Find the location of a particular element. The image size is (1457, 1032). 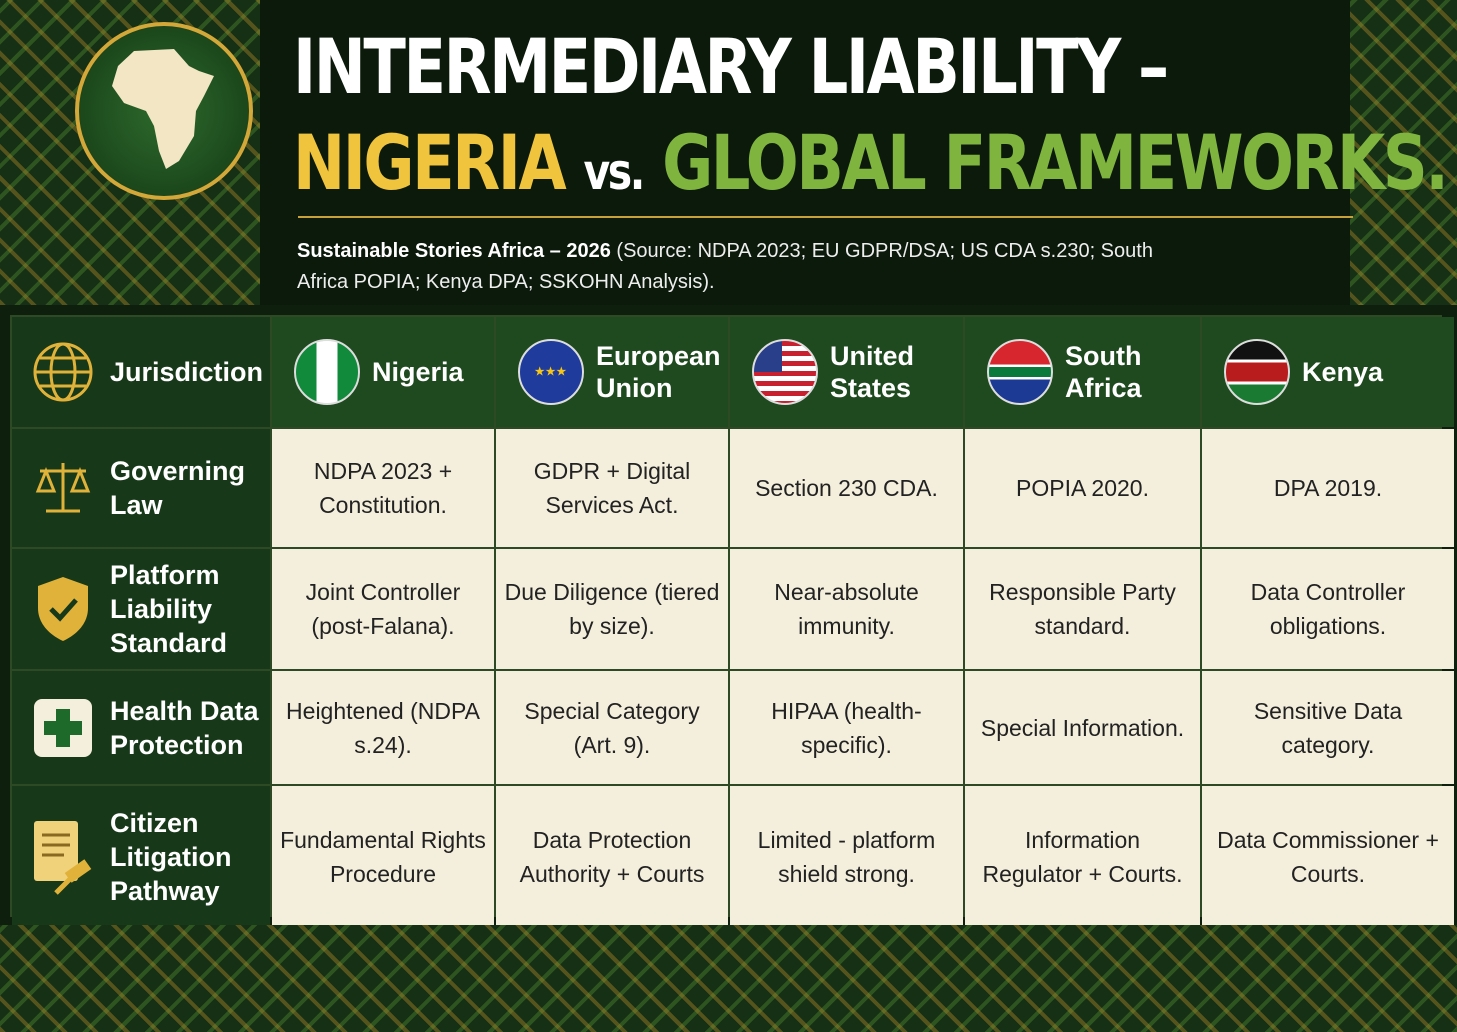

column-header-eu: ★★★ European Union is located at coordinates (612, 372).